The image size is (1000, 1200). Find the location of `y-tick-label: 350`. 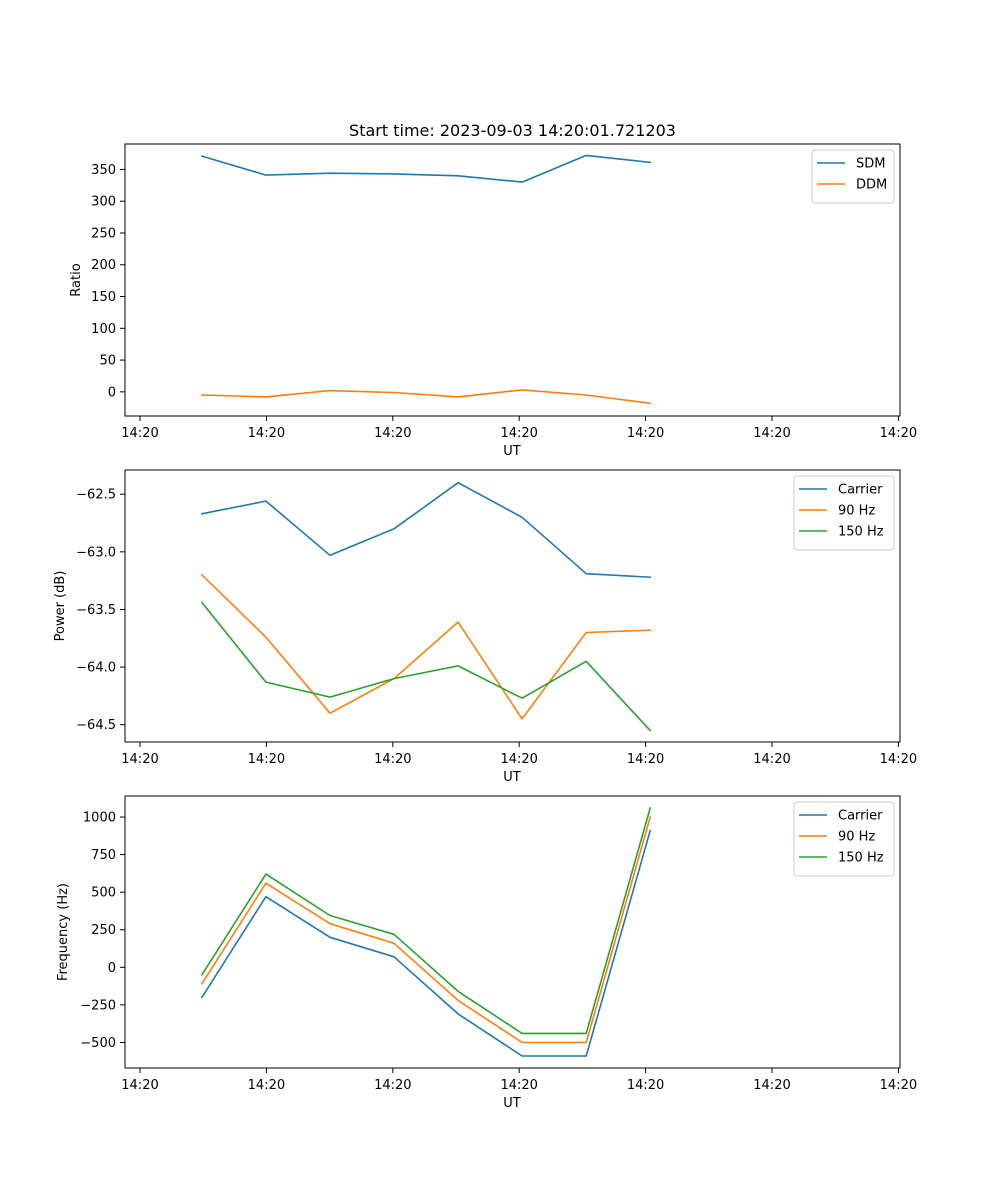

y-tick-label: 350 is located at coordinates (103, 170).